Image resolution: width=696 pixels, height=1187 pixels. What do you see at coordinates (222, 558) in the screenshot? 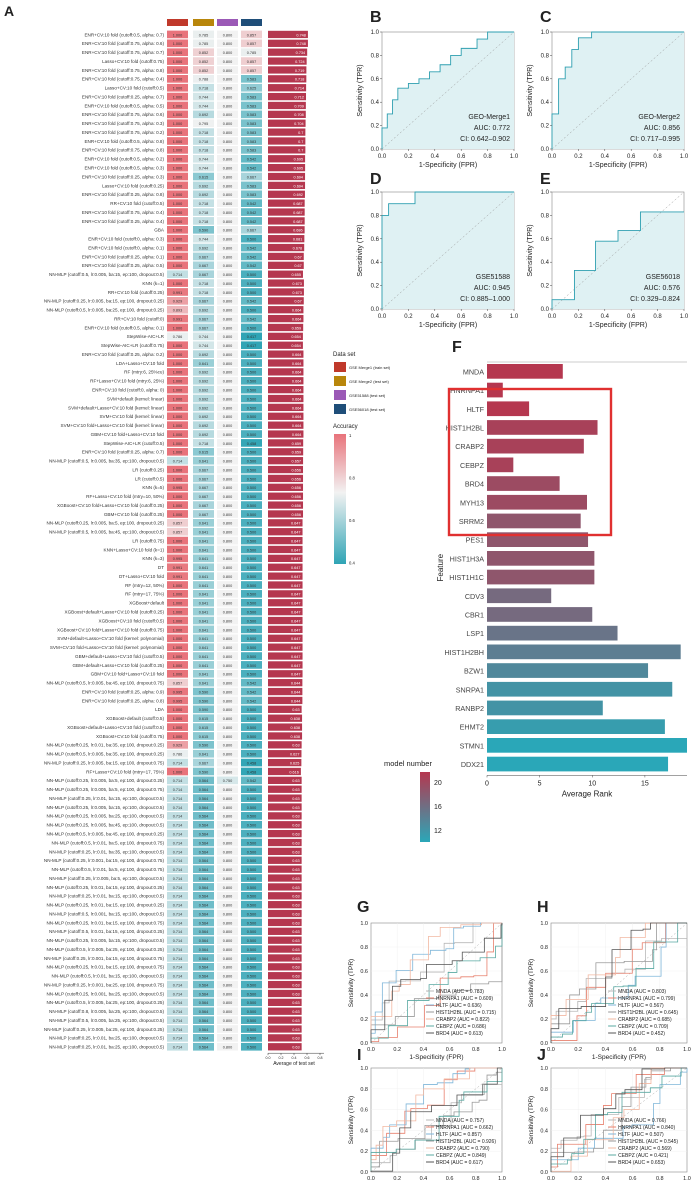
I see `model-row: KNN (k=3) 0.995 0.641 0.800 0.500 0.647` at bounding box center [222, 558].